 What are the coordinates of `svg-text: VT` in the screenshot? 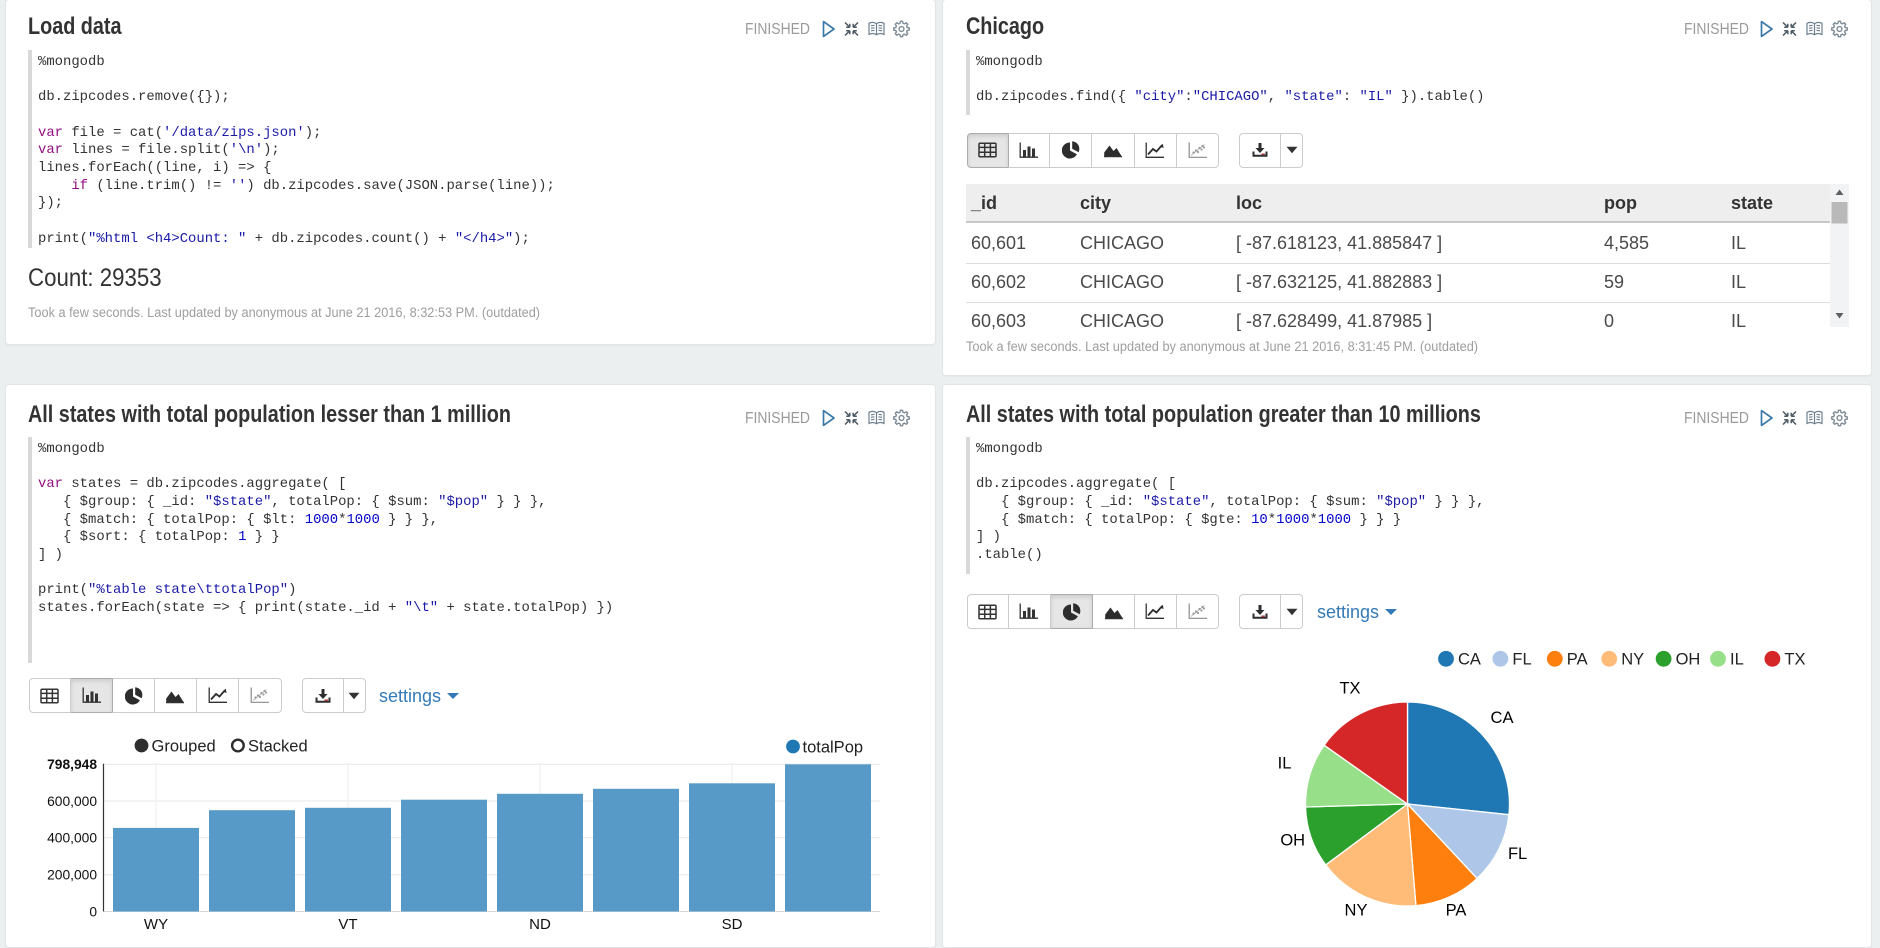 It's located at (347, 924).